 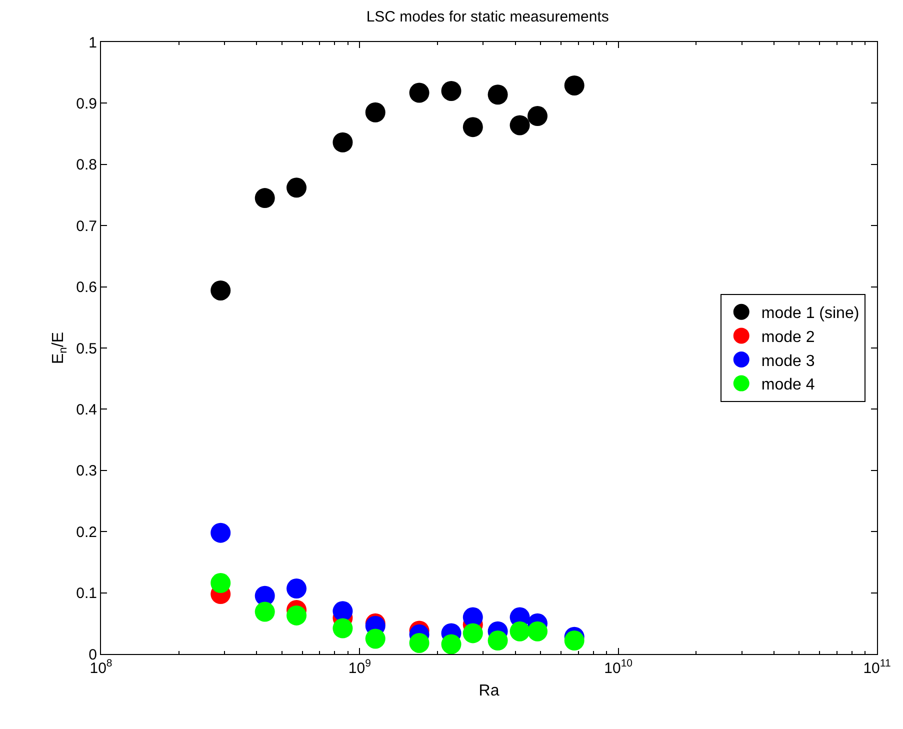 What do you see at coordinates (86, 226) in the screenshot?
I see `y-tick-label: 0.7` at bounding box center [86, 226].